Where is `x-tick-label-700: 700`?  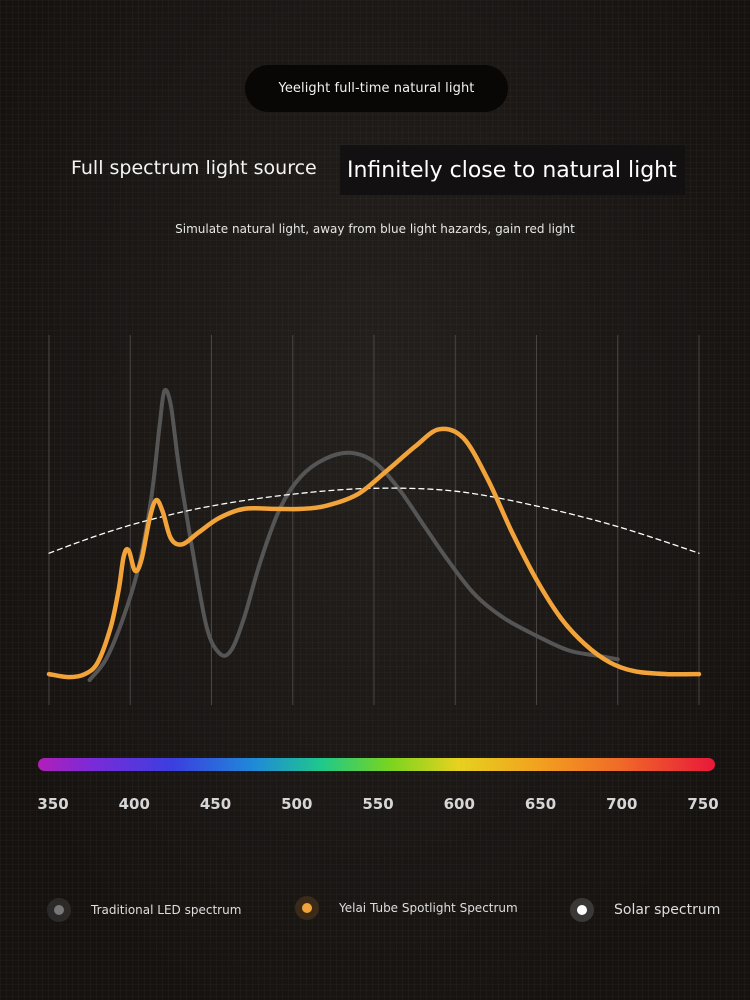
x-tick-label-700: 700 is located at coordinates (622, 804).